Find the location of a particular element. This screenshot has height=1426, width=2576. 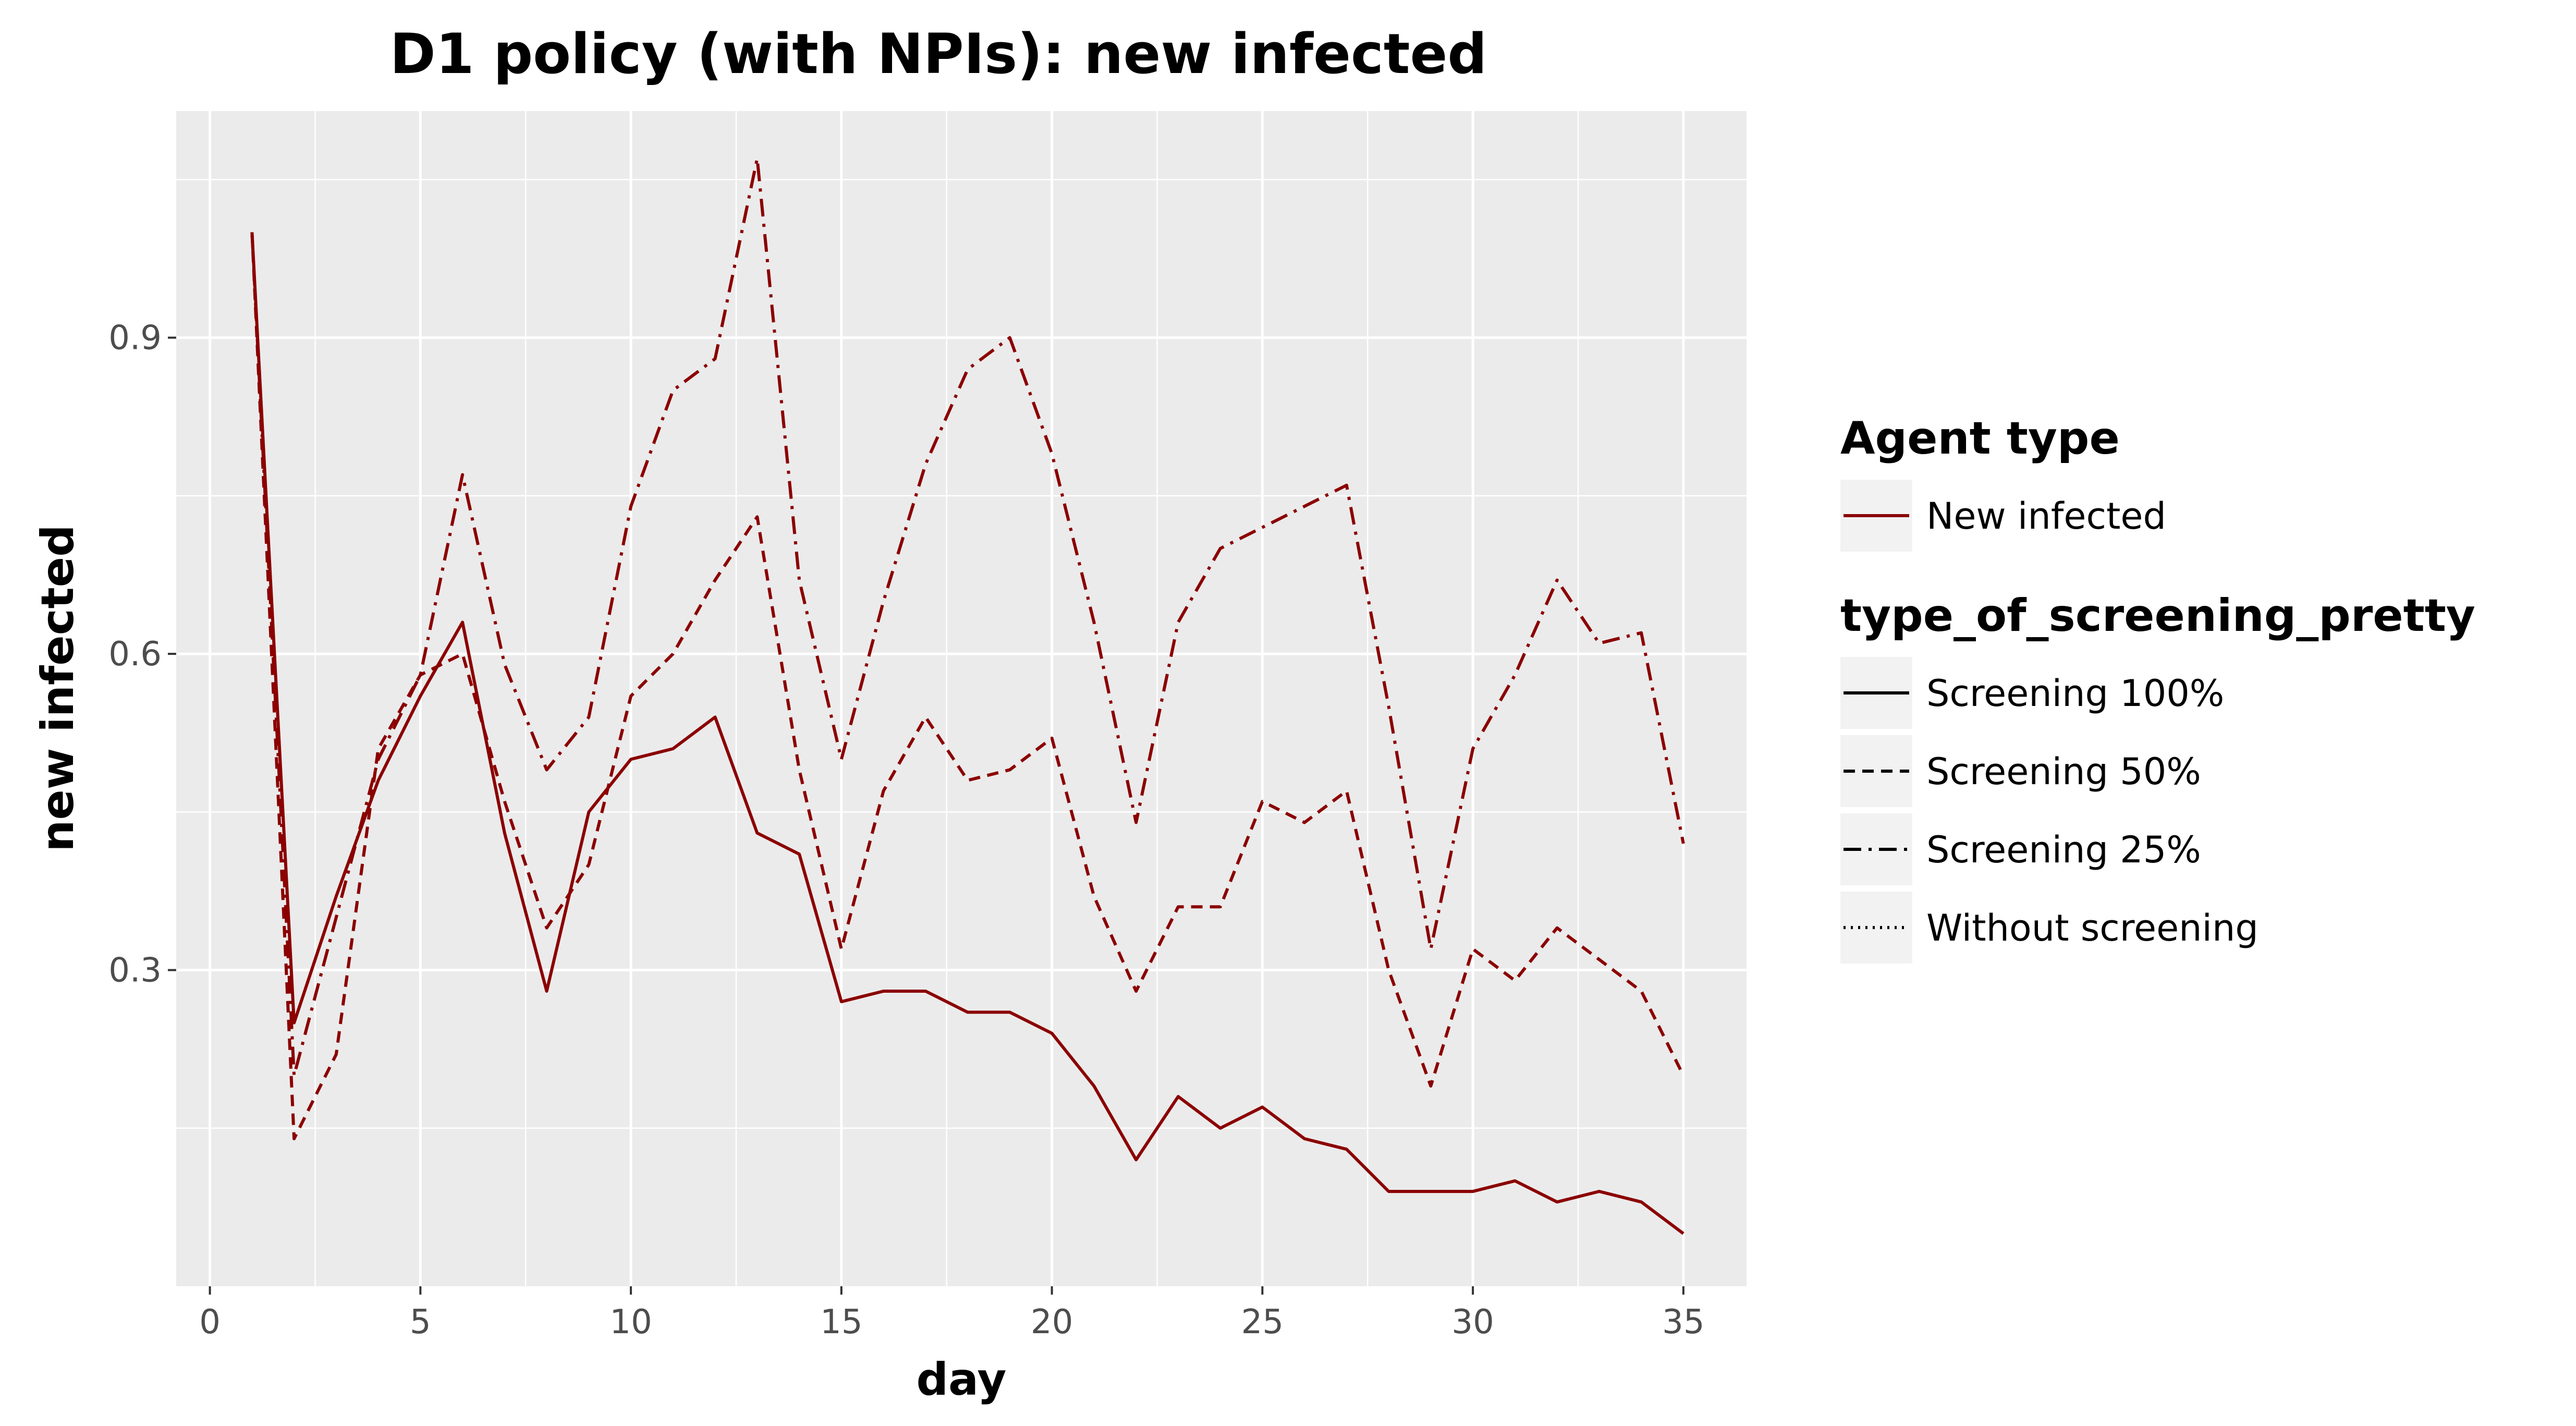

y-axis-title: new infected is located at coordinates (58, 688).